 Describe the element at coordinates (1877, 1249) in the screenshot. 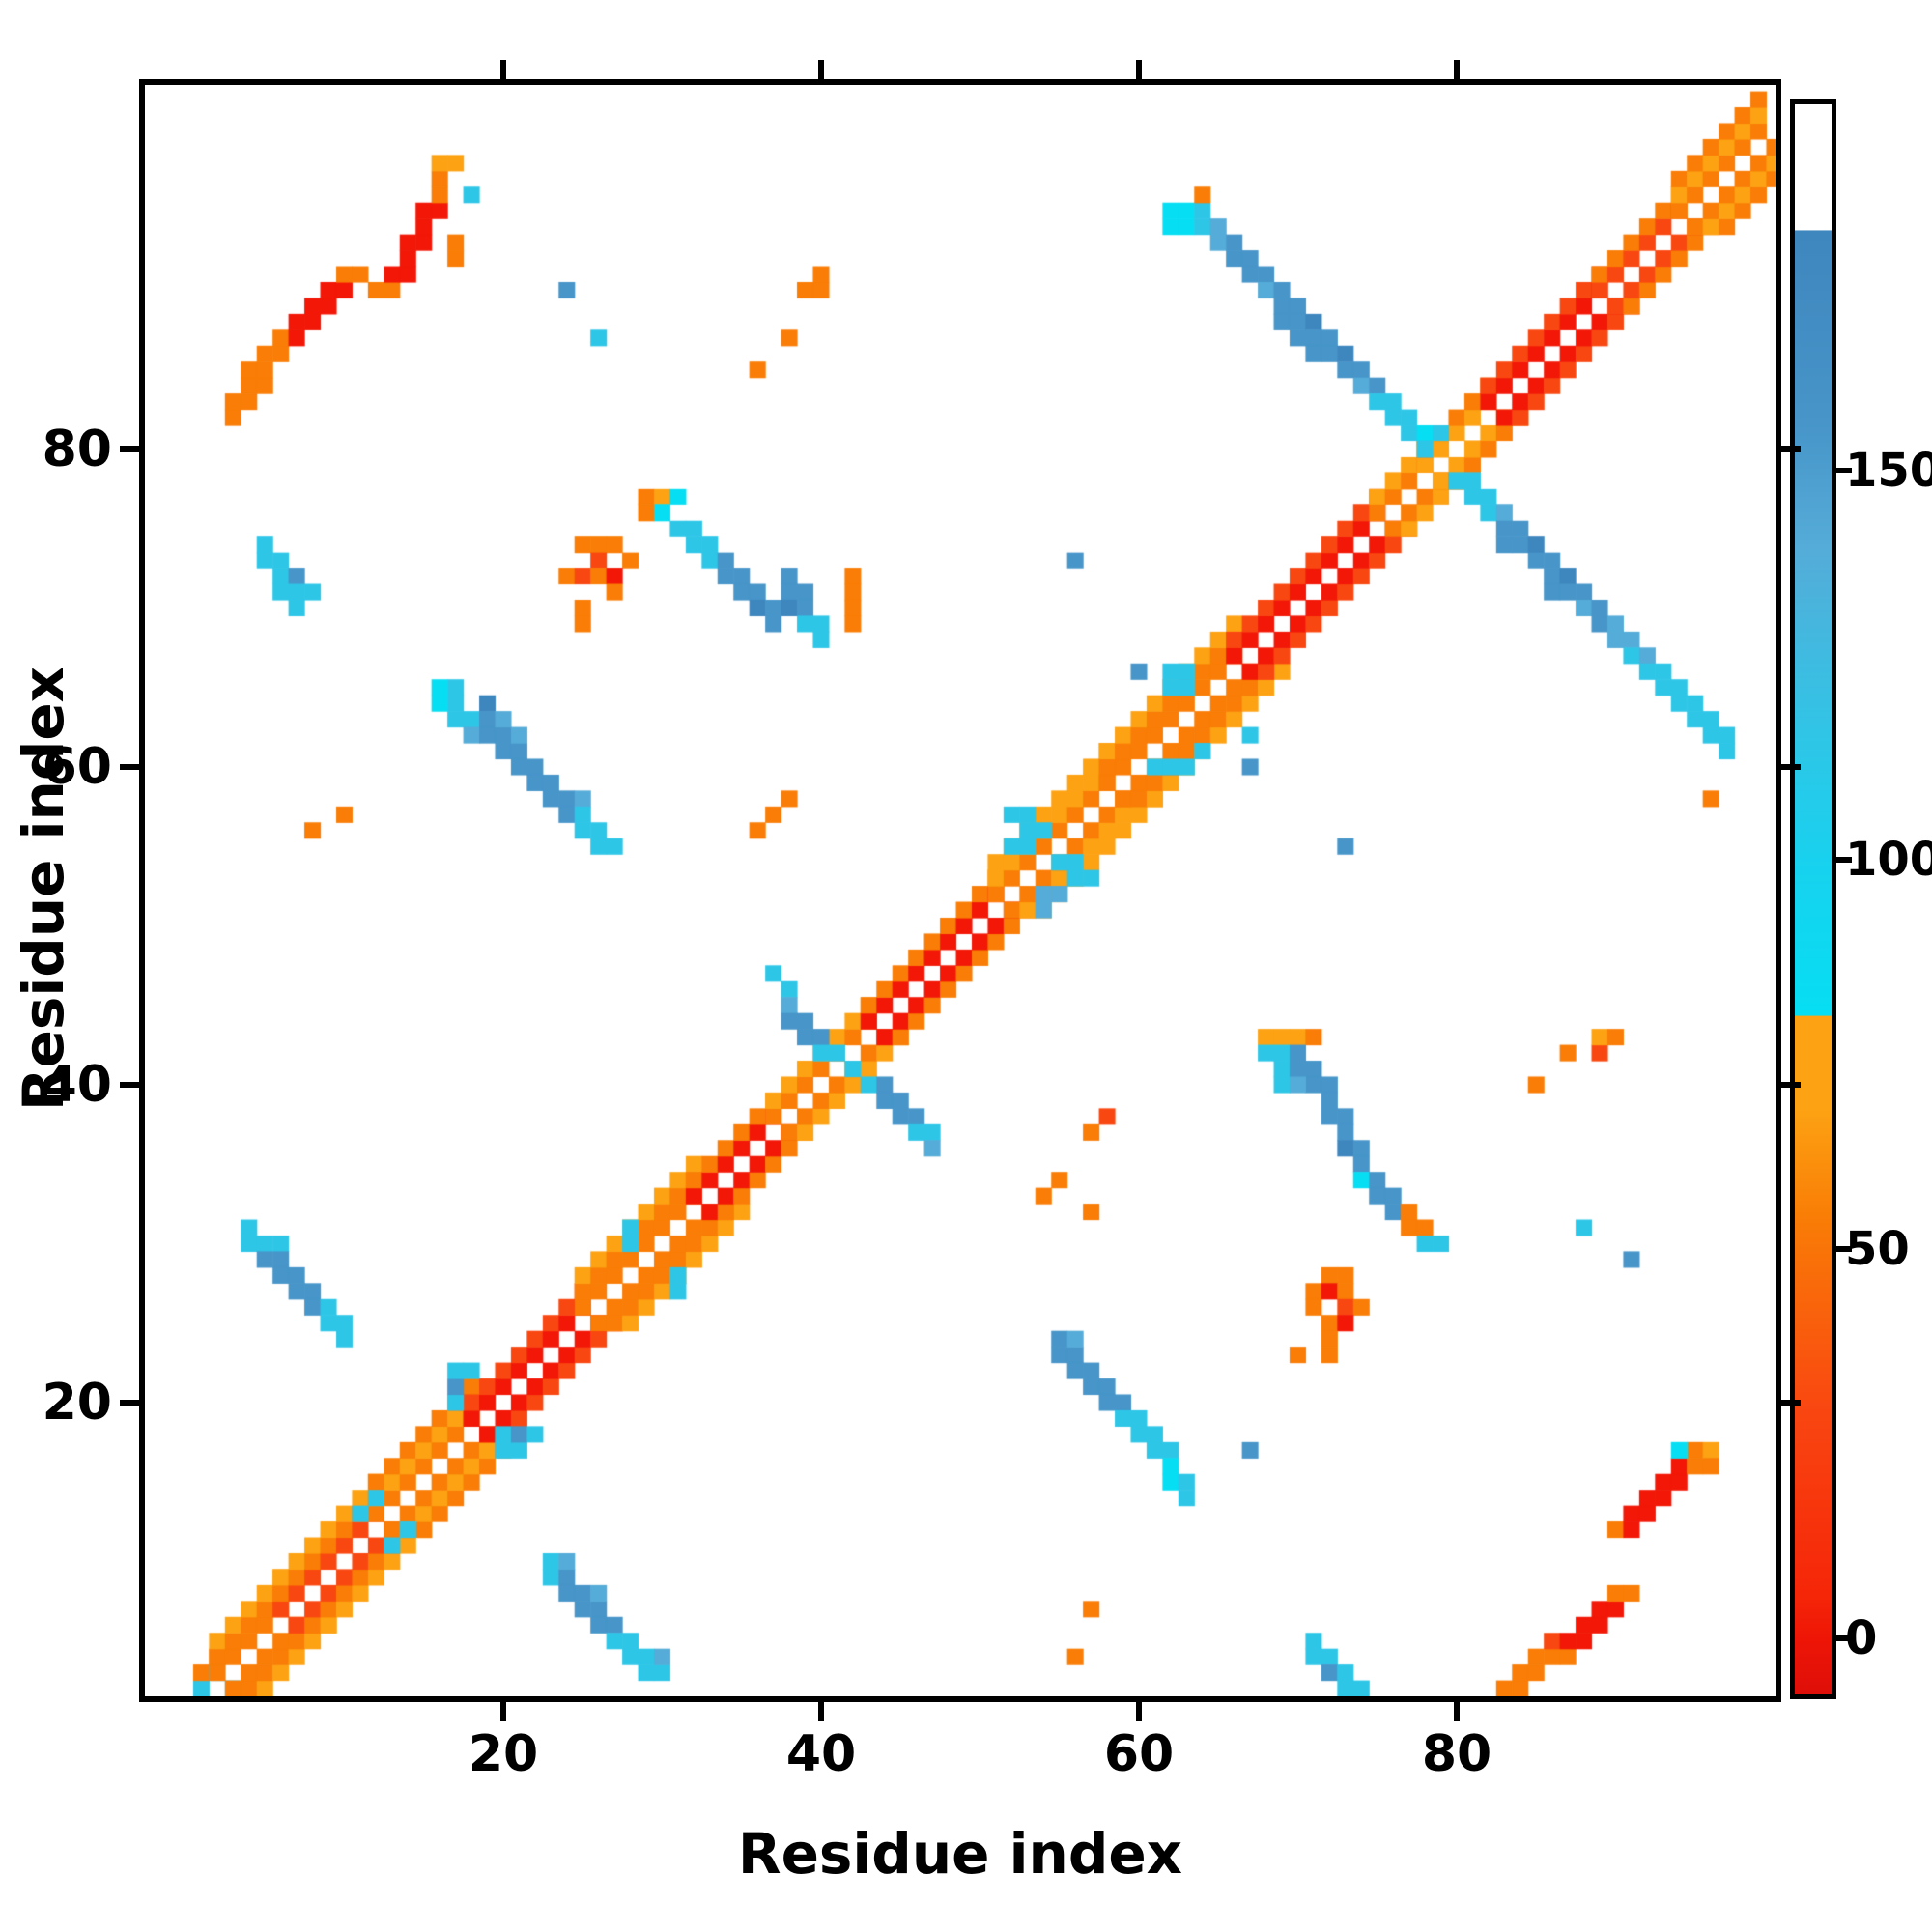

I see `colorbar-tick-label: 50` at that location.